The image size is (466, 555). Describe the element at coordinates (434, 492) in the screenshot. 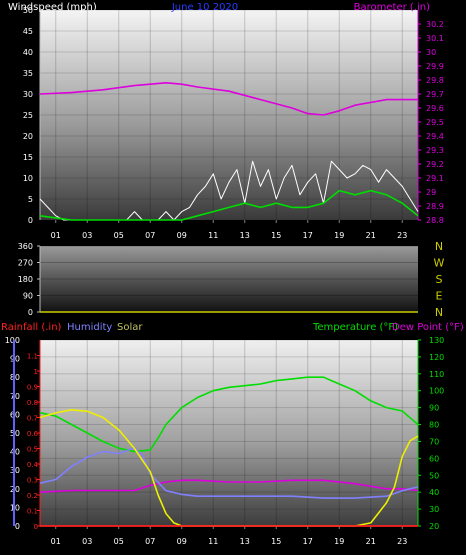

I see `temp-tick-label: 40` at that location.